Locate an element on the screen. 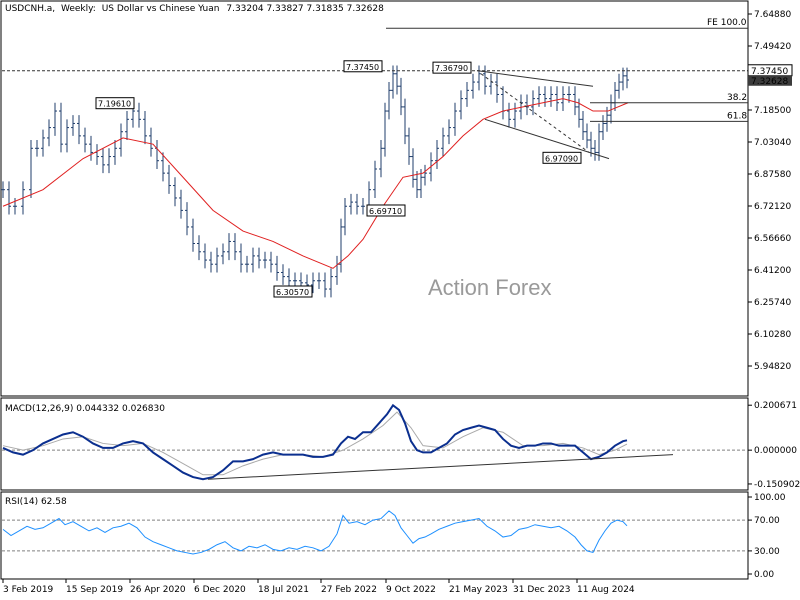 Image resolution: width=800 pixels, height=600 pixels. rsi-layer is located at coordinates (375, 532).